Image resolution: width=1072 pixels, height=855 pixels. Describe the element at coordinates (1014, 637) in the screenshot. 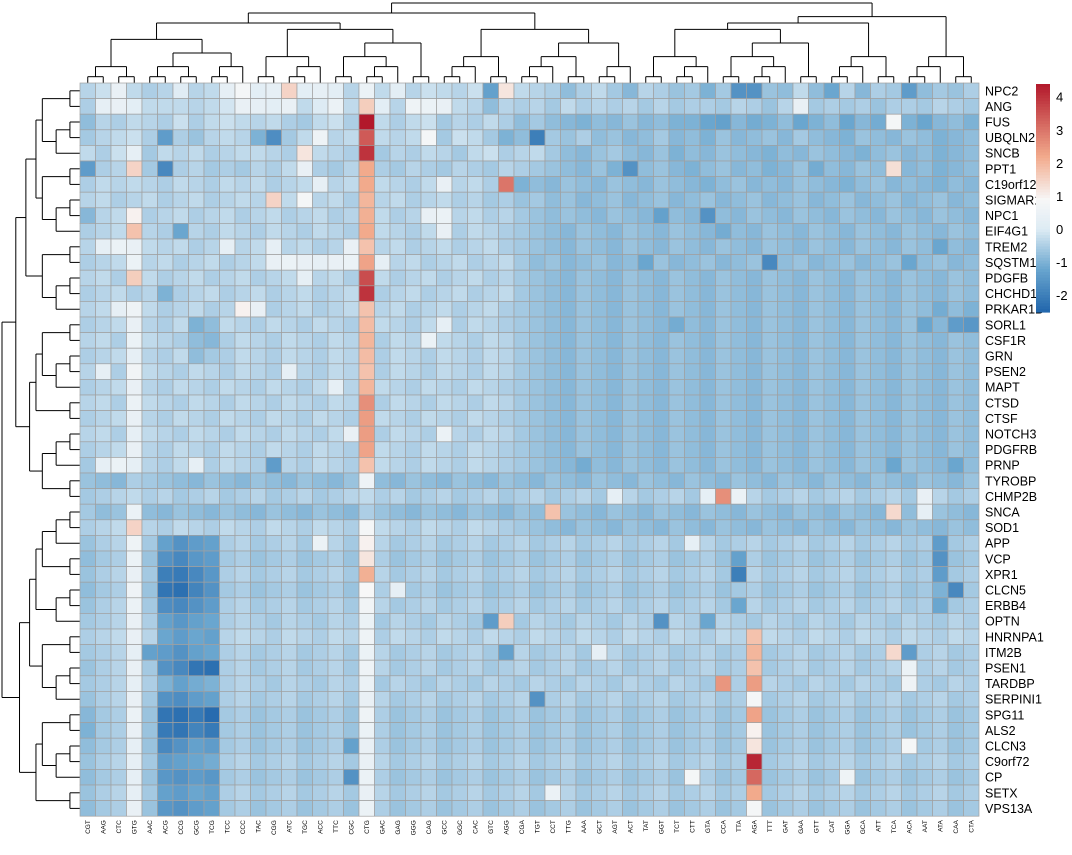

I see `row-label: HNRNPA1` at that location.